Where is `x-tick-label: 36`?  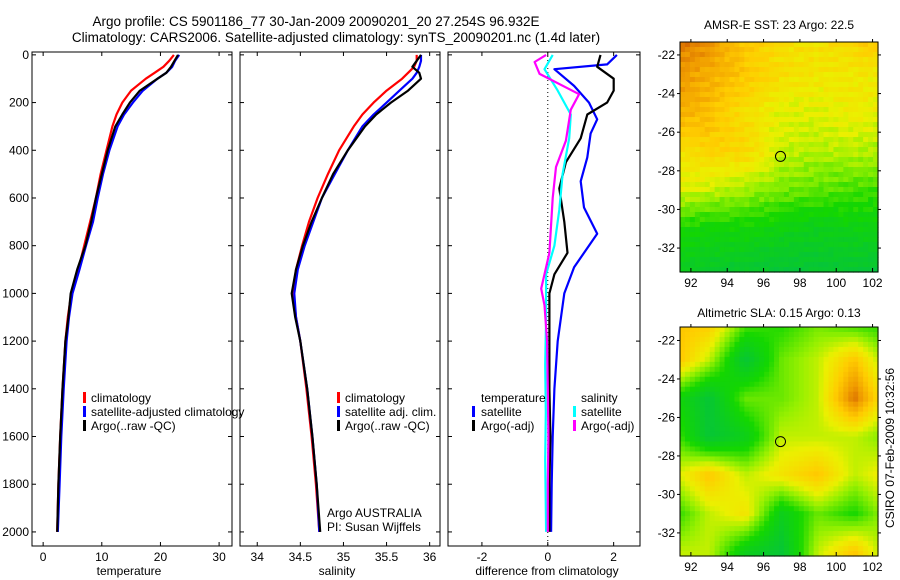 x-tick-label: 36 is located at coordinates (430, 557).